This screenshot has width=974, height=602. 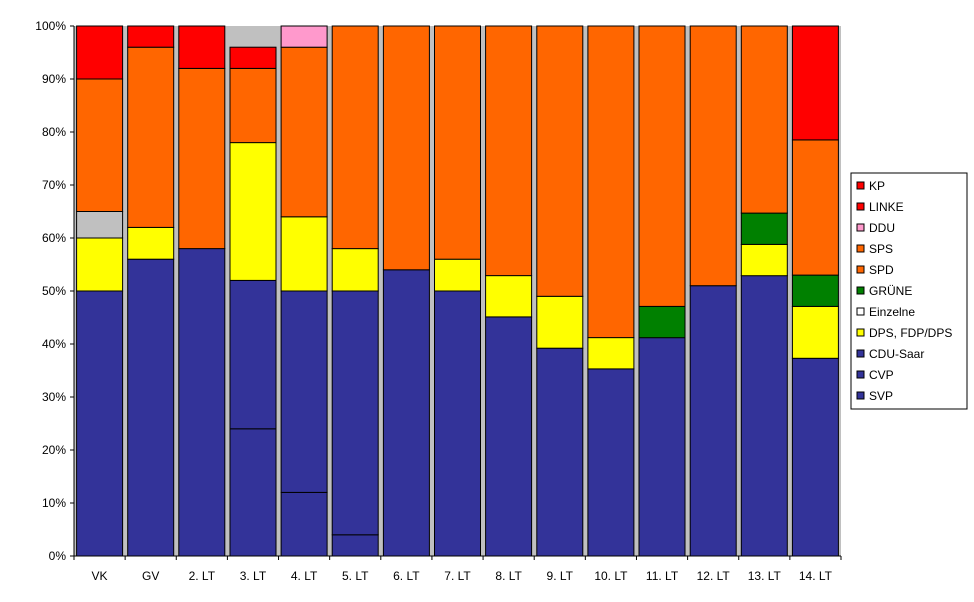 I want to click on x-tick-label: 3. LT, so click(x=253, y=576).